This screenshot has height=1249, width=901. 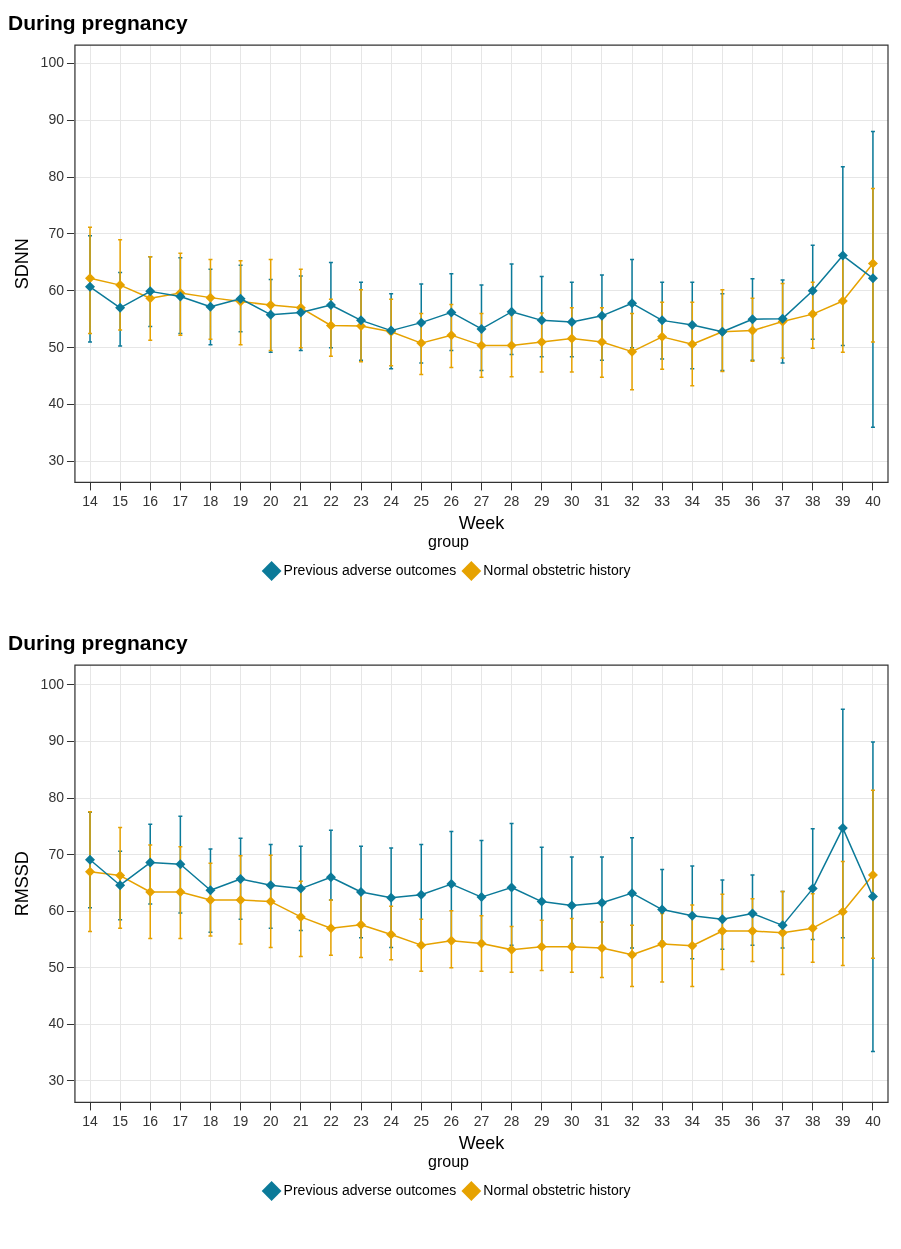 I want to click on x-tick-label: 32, so click(x=632, y=500).